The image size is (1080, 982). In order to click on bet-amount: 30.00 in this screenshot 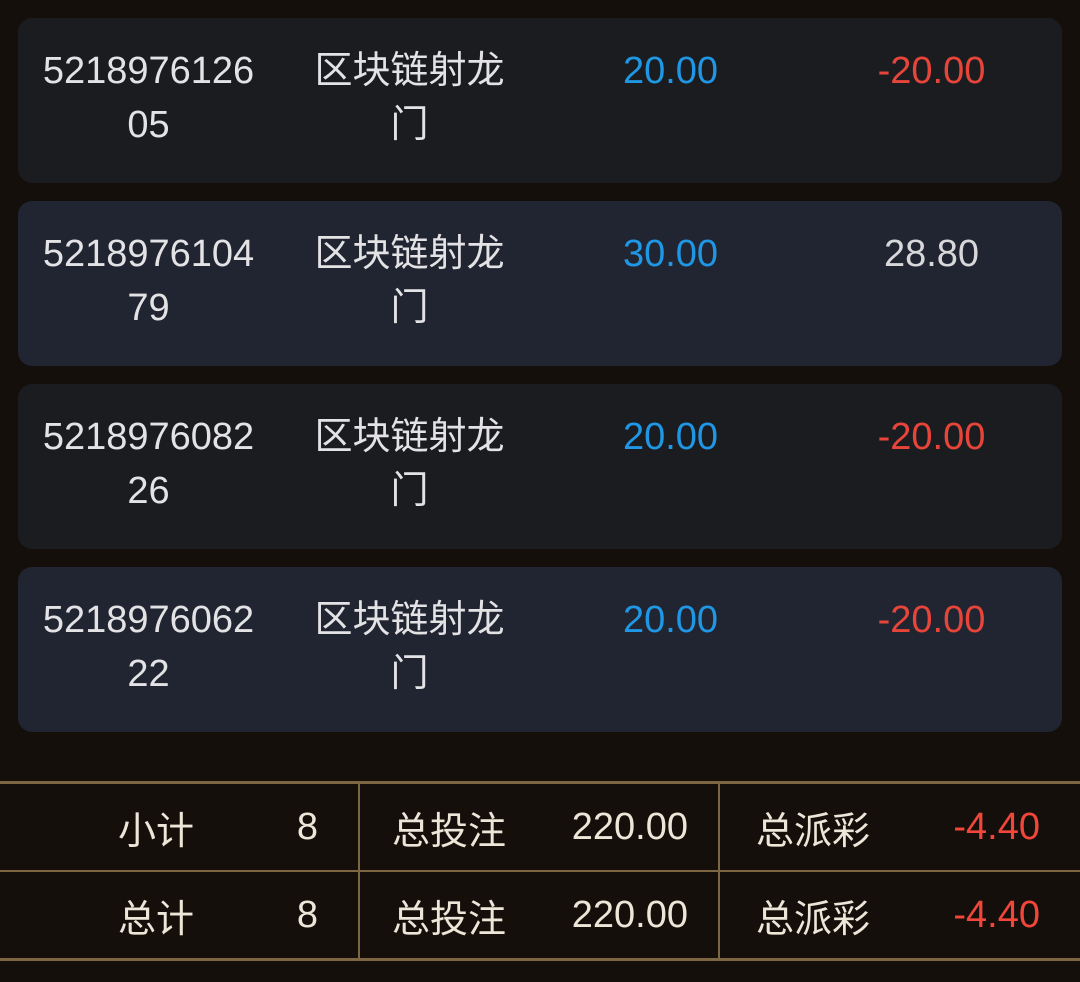, I will do `click(670, 254)`.